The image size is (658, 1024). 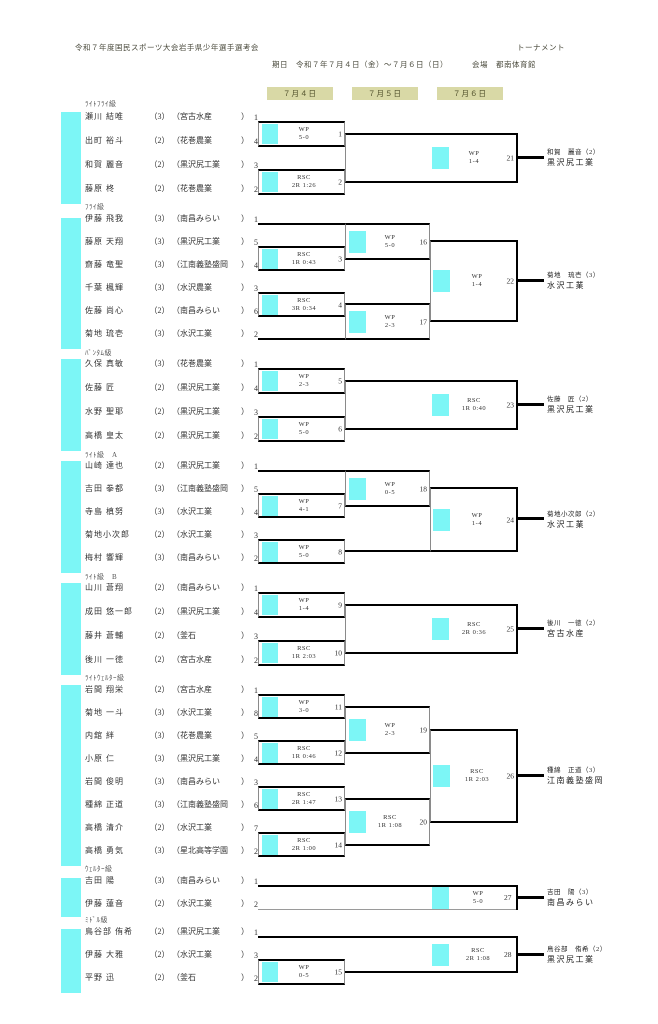 I want to click on competitor-name: 後川 一徳, so click(x=104, y=659).